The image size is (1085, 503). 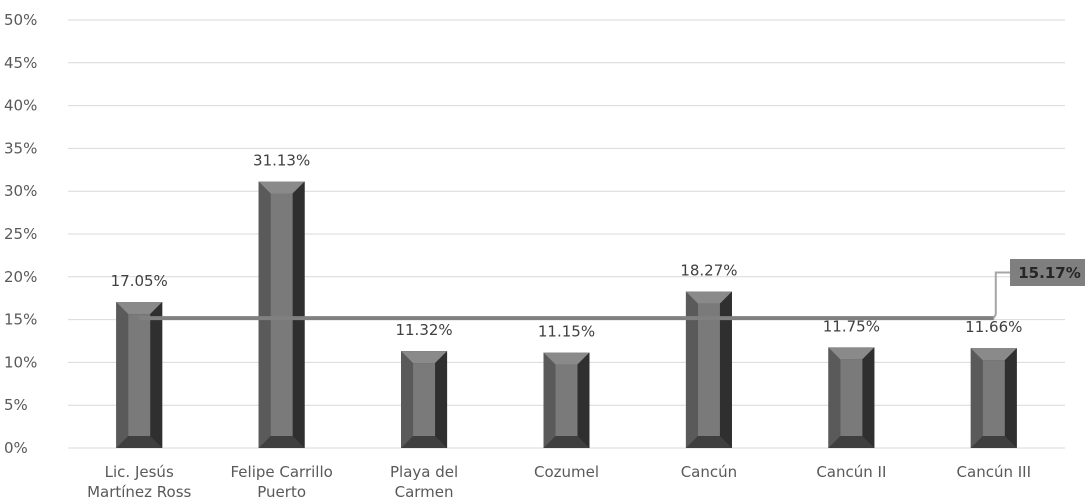 I want to click on y-tick-label: 25%, so click(x=20, y=234).